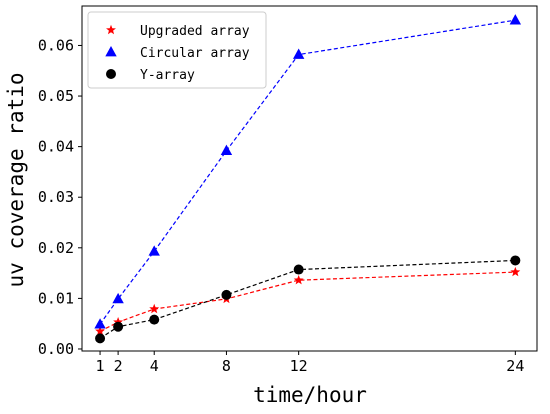  Describe the element at coordinates (226, 366) in the screenshot. I see `x-tick-label: 8` at that location.